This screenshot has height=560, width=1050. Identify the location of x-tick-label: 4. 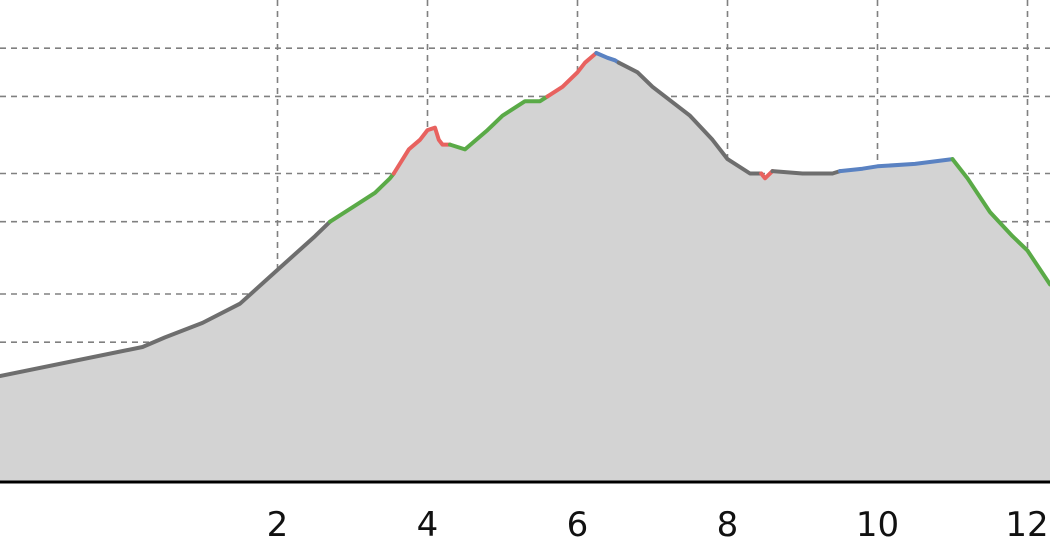
(428, 525).